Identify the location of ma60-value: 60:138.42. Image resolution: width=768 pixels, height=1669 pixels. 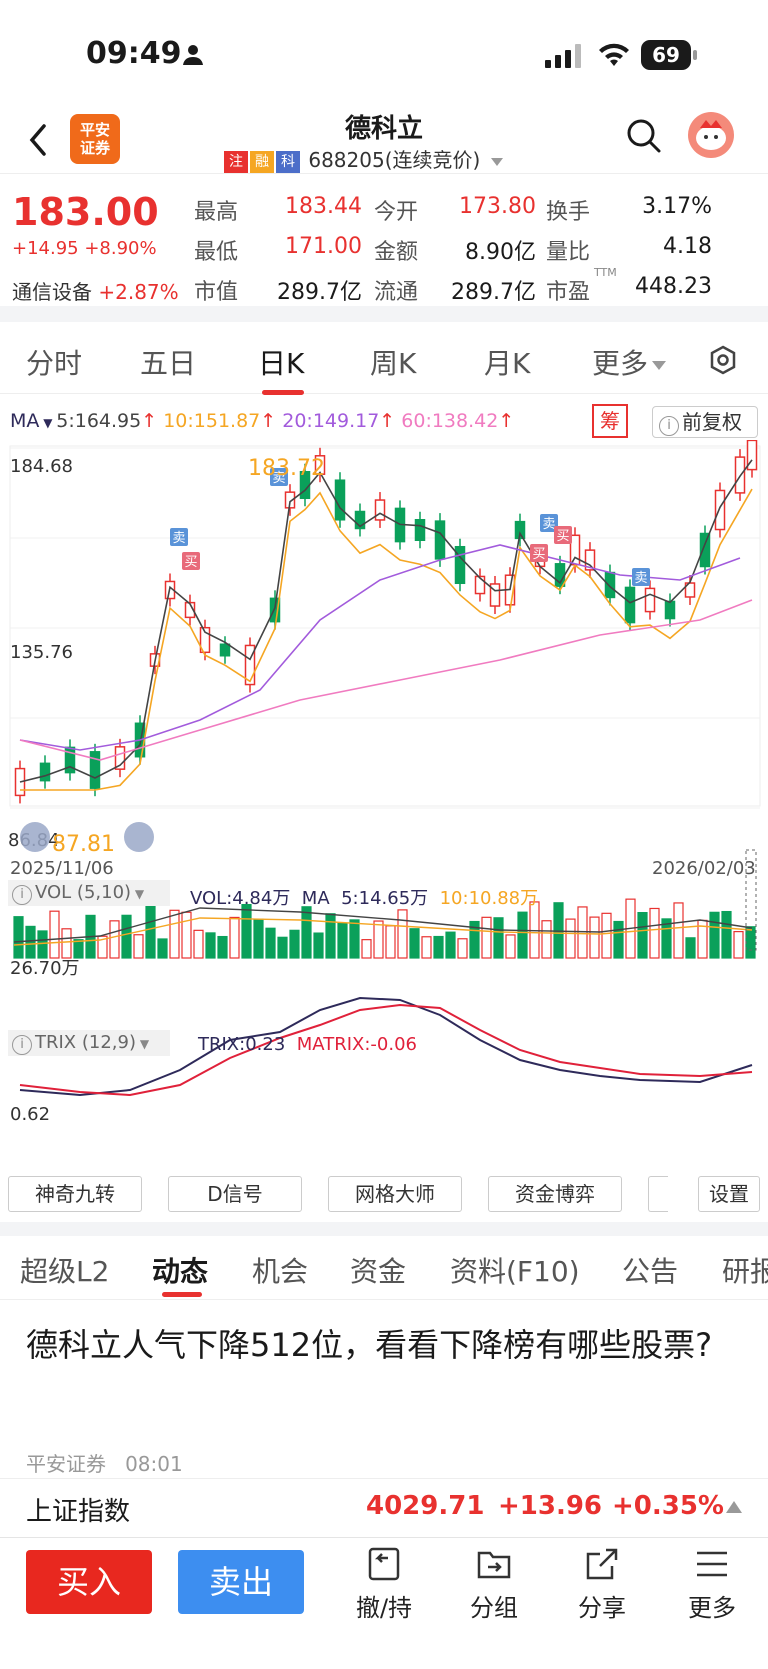
(450, 421).